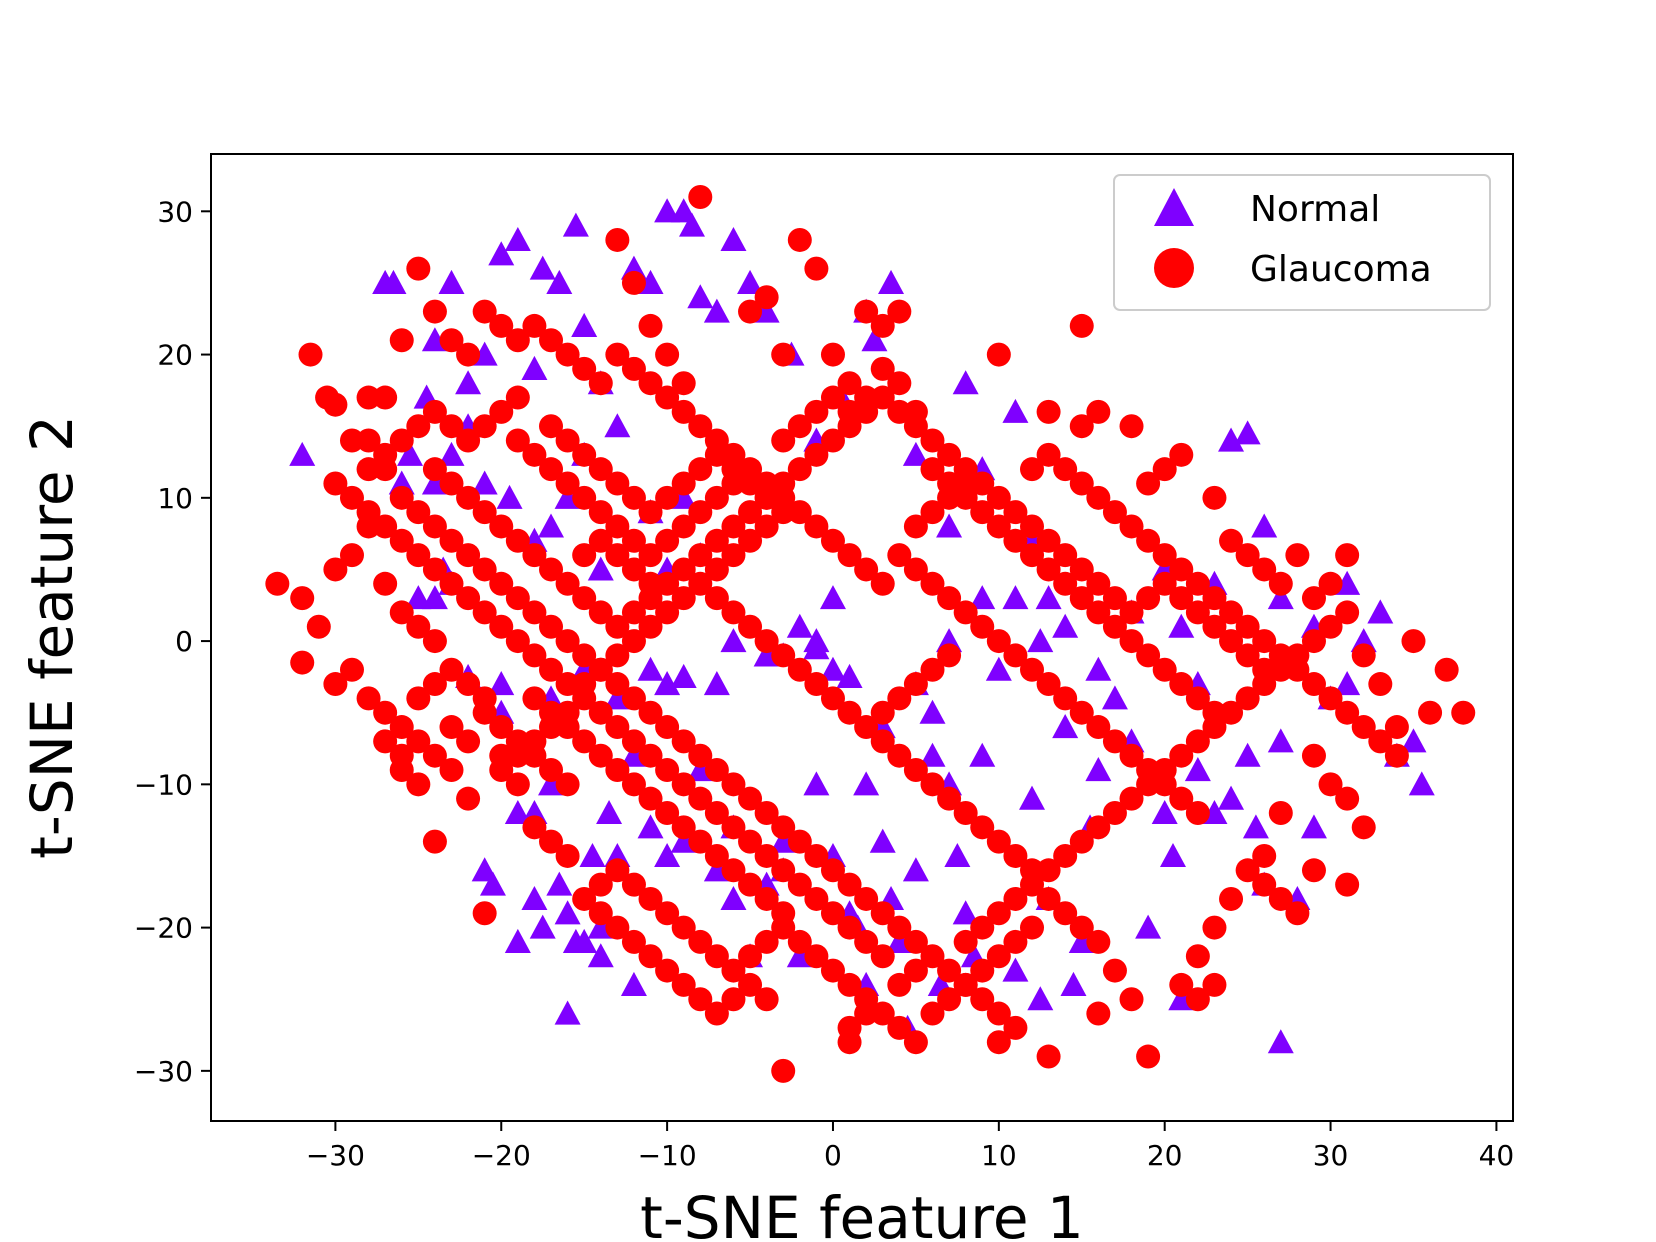  Describe the element at coordinates (999, 1155) in the screenshot. I see `x-tick-label: 10` at that location.